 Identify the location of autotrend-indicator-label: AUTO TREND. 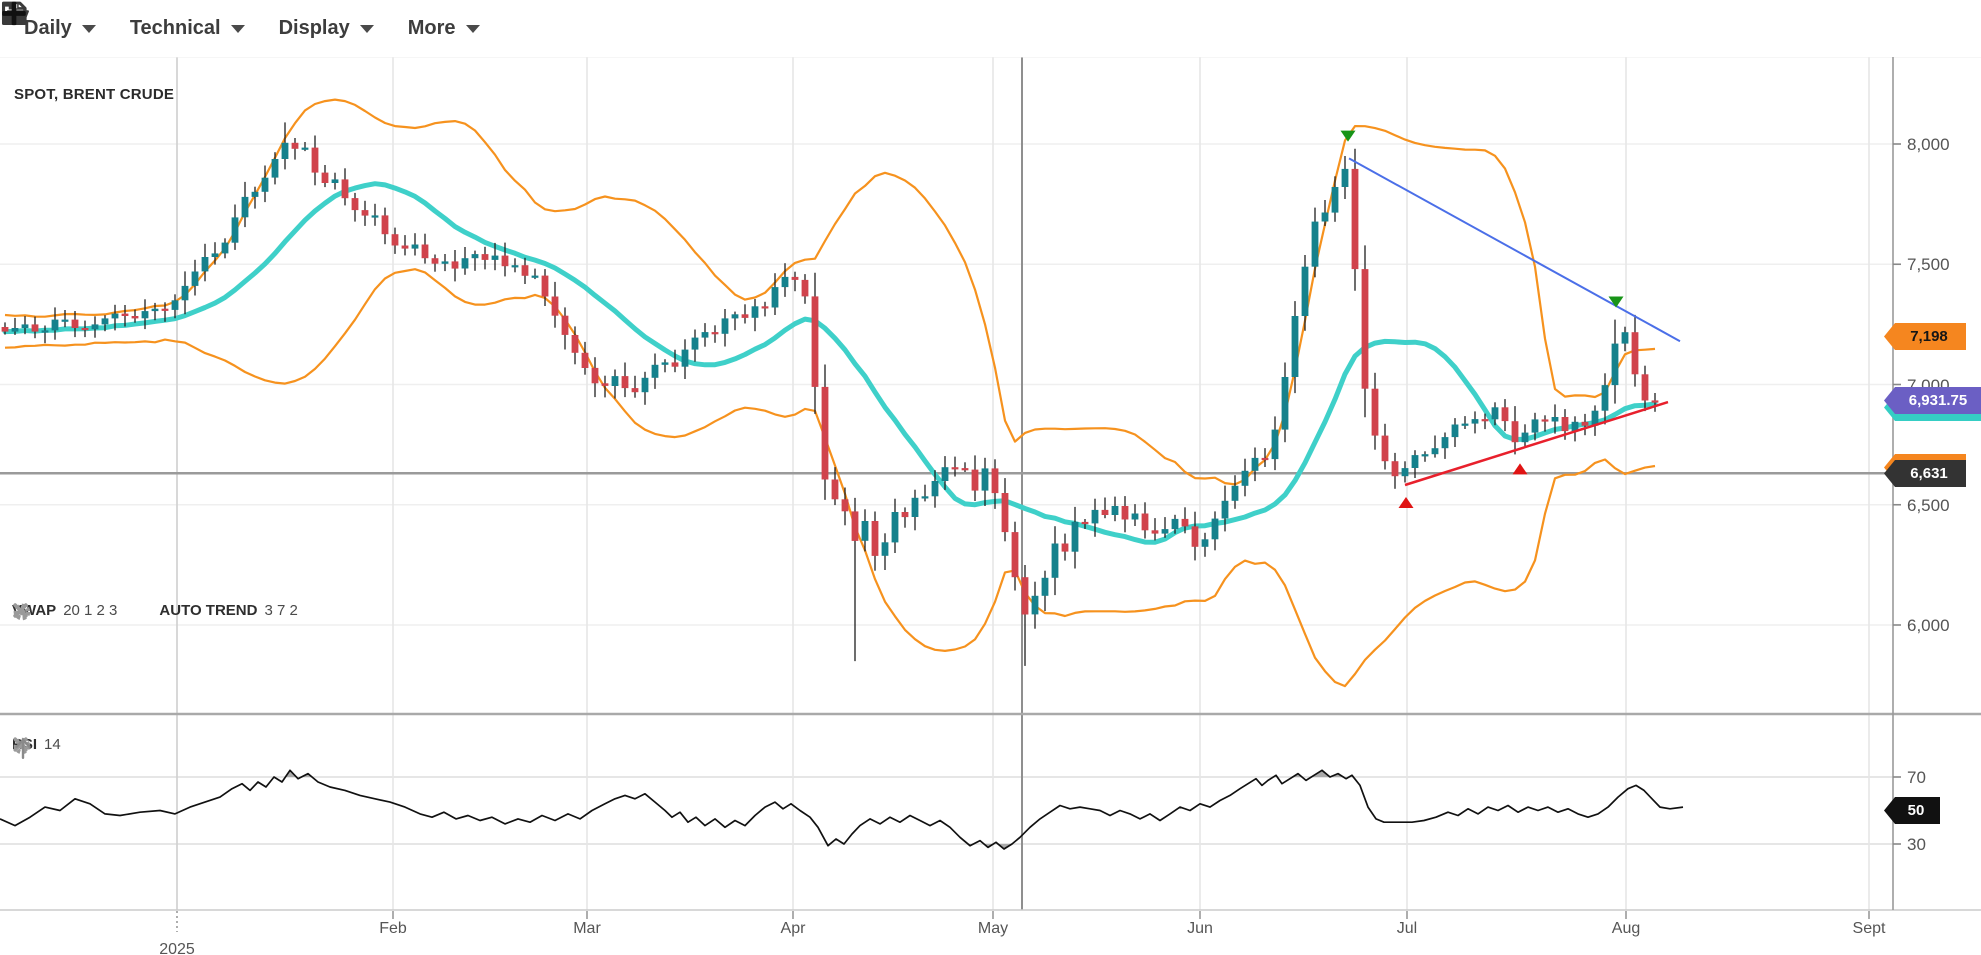
(208, 610).